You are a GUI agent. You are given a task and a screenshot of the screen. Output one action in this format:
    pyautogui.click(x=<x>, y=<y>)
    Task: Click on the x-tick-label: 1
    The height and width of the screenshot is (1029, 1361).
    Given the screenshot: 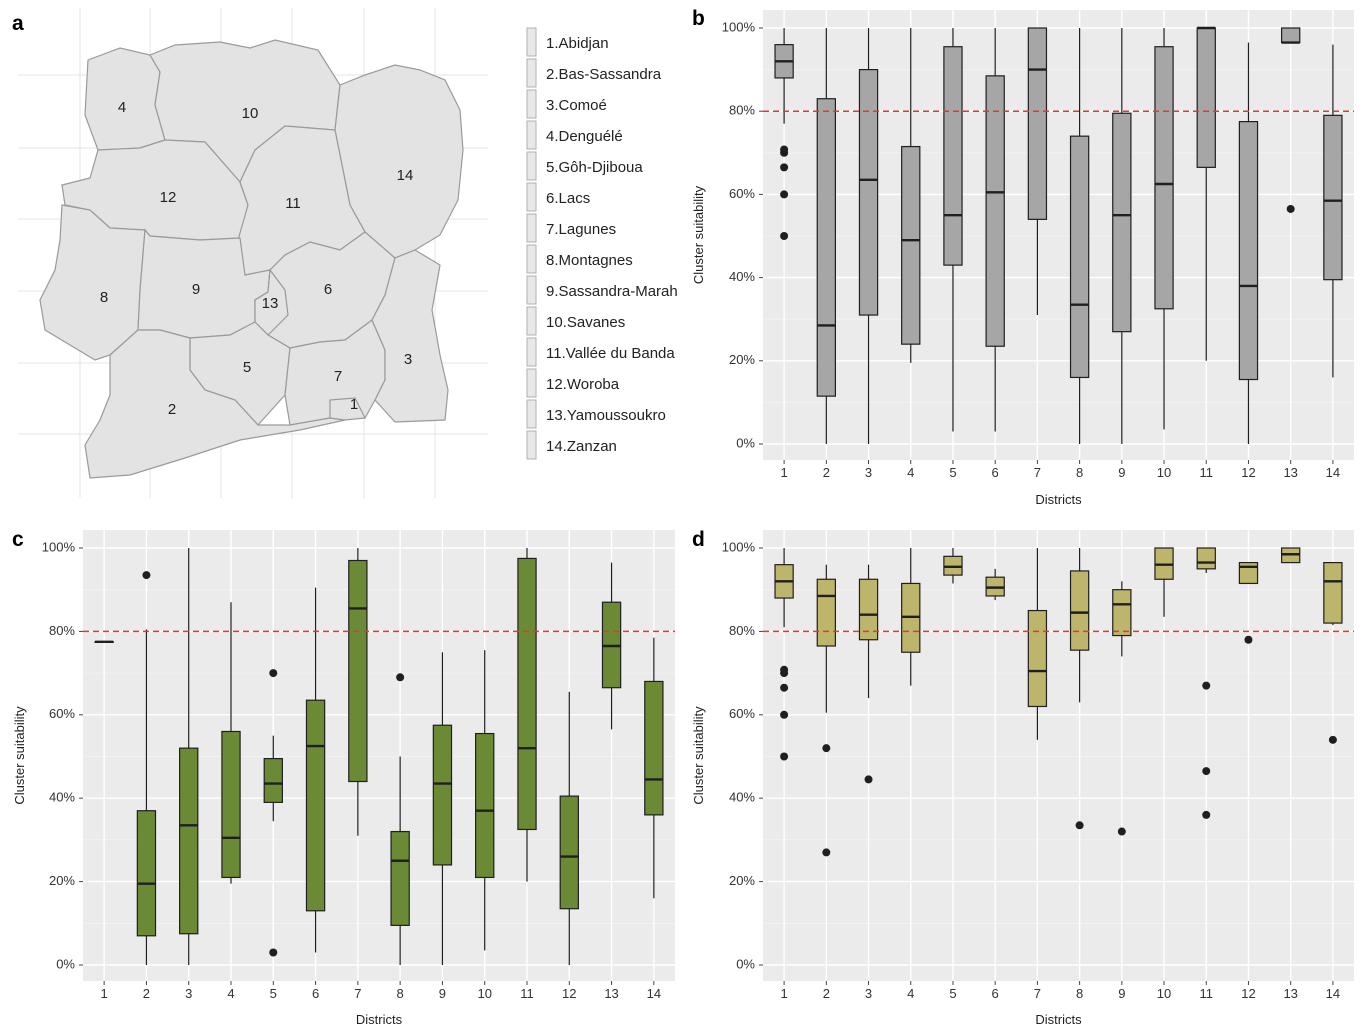 What is the action you would take?
    pyautogui.click(x=783, y=472)
    